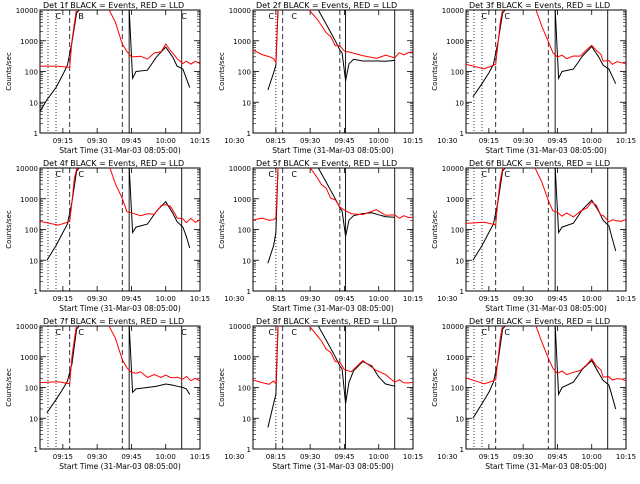  I want to click on panel-title: Det 2f BLACK = Events, RED = LLD, so click(326, 5).